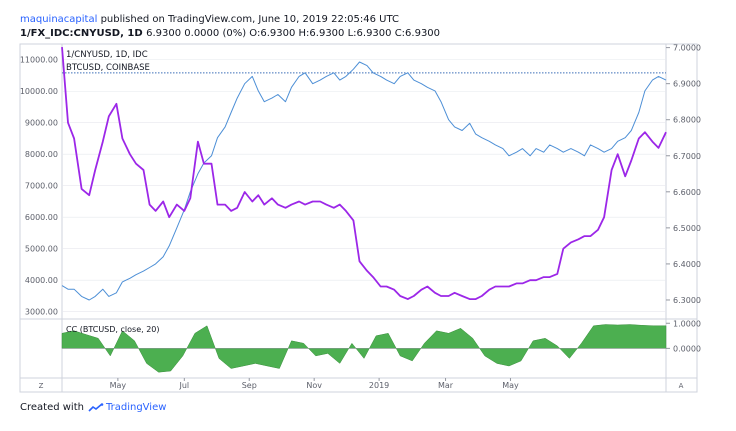 The image size is (736, 431). Describe the element at coordinates (687, 156) in the screenshot. I see `right-tick-label: 6.7000` at that location.